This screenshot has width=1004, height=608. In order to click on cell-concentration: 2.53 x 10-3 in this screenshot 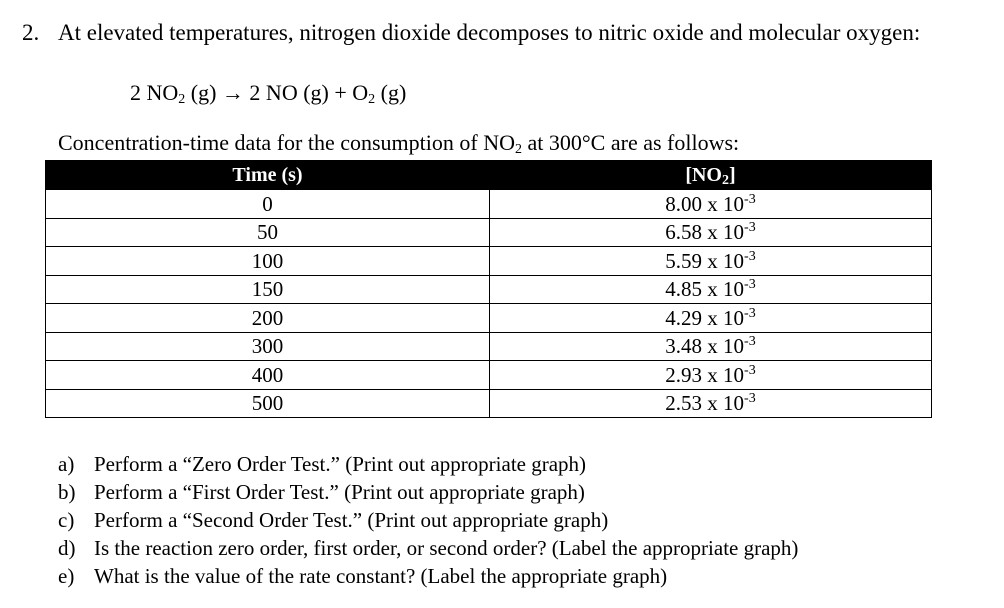, I will do `click(710, 403)`.